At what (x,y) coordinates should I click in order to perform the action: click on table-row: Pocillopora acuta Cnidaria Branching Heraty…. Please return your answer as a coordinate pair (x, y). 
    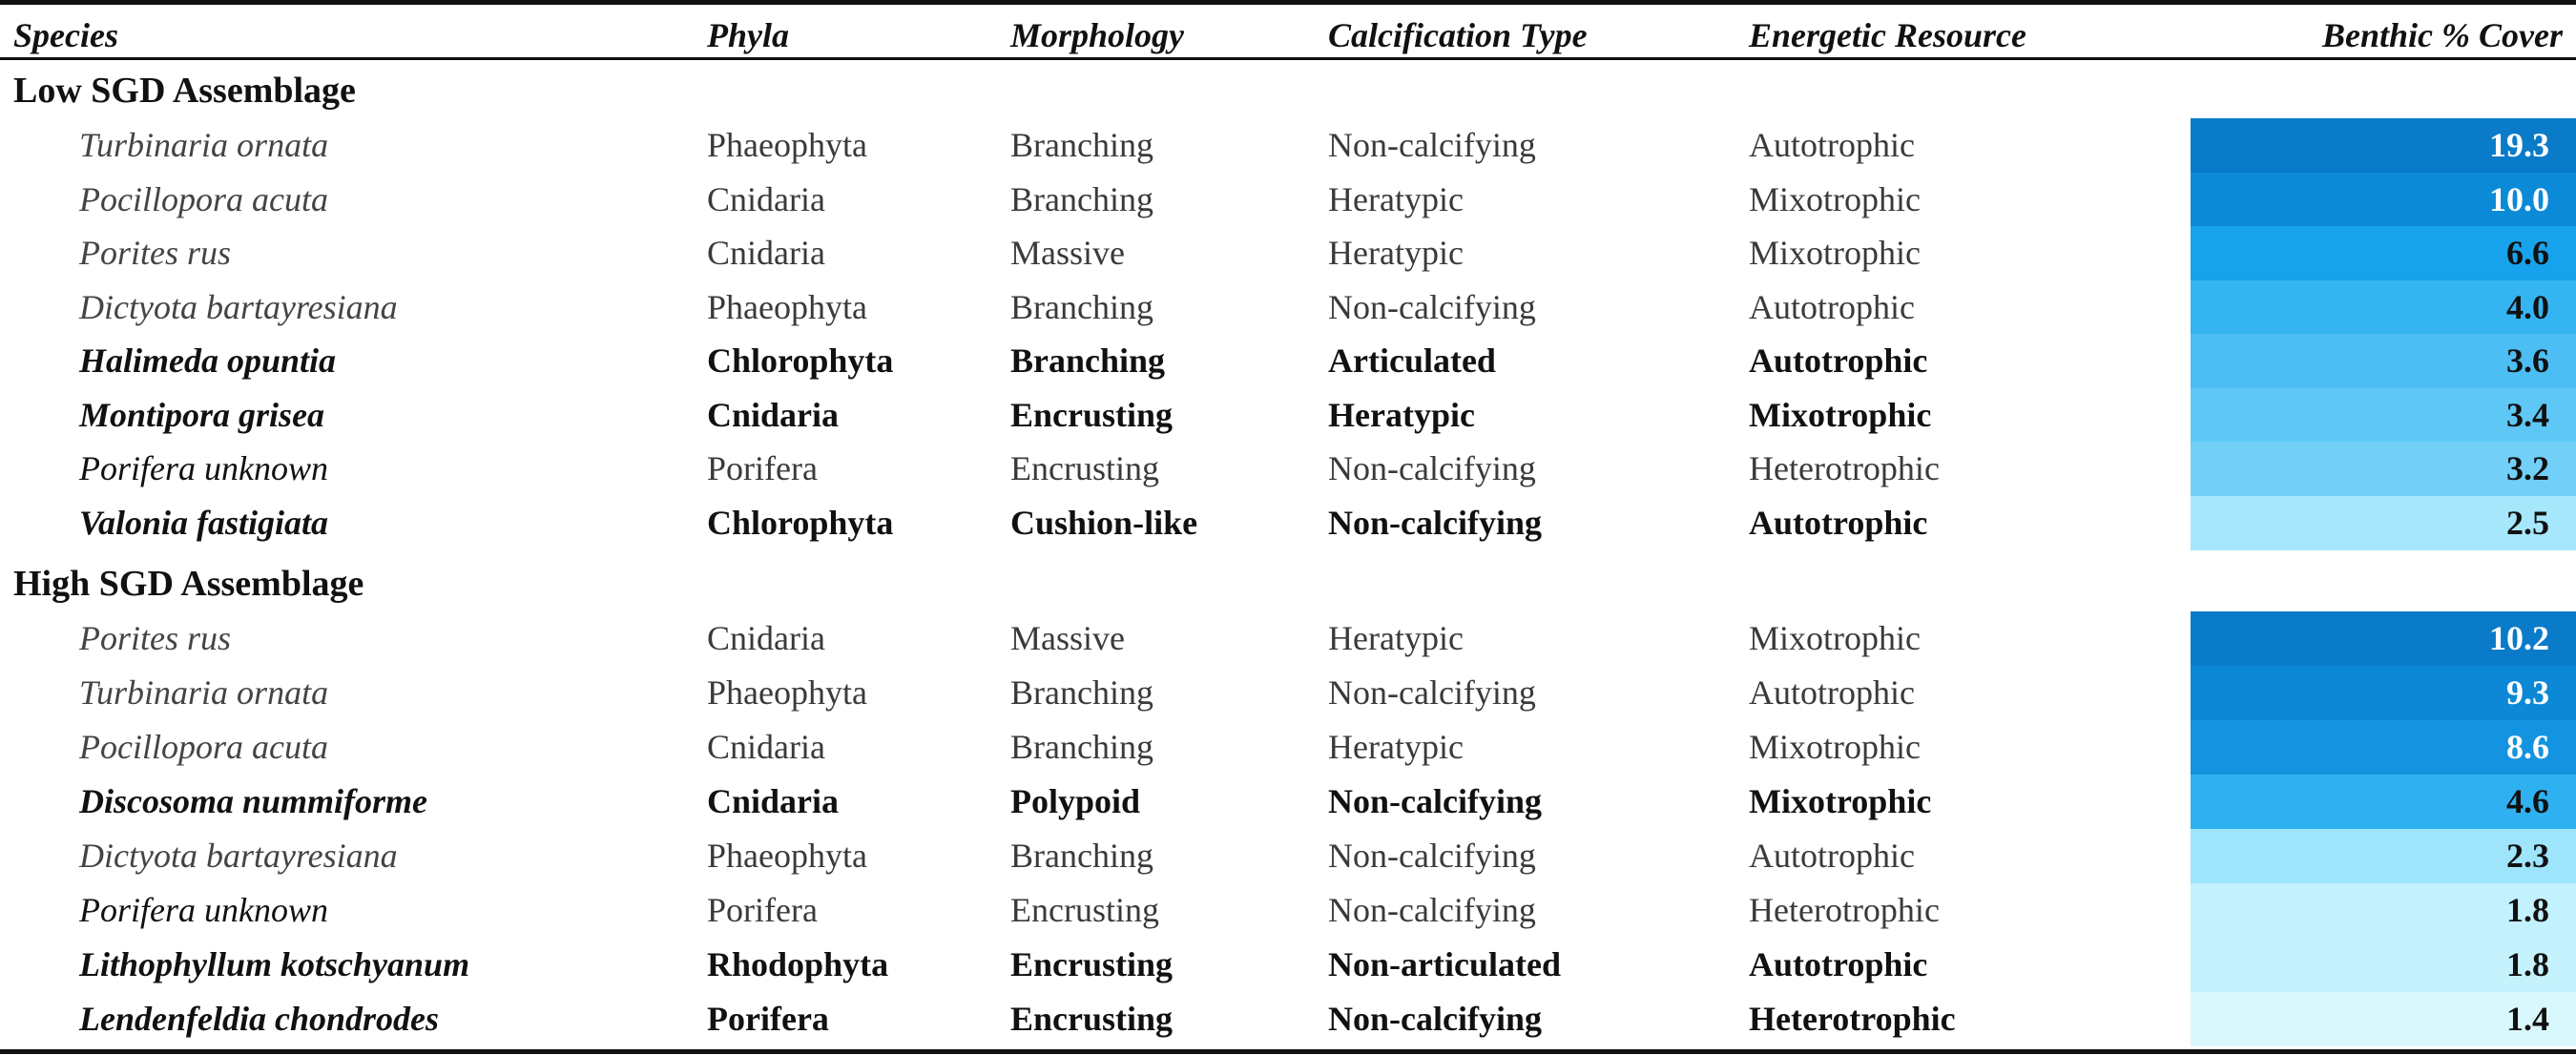
    Looking at the image, I should click on (1288, 199).